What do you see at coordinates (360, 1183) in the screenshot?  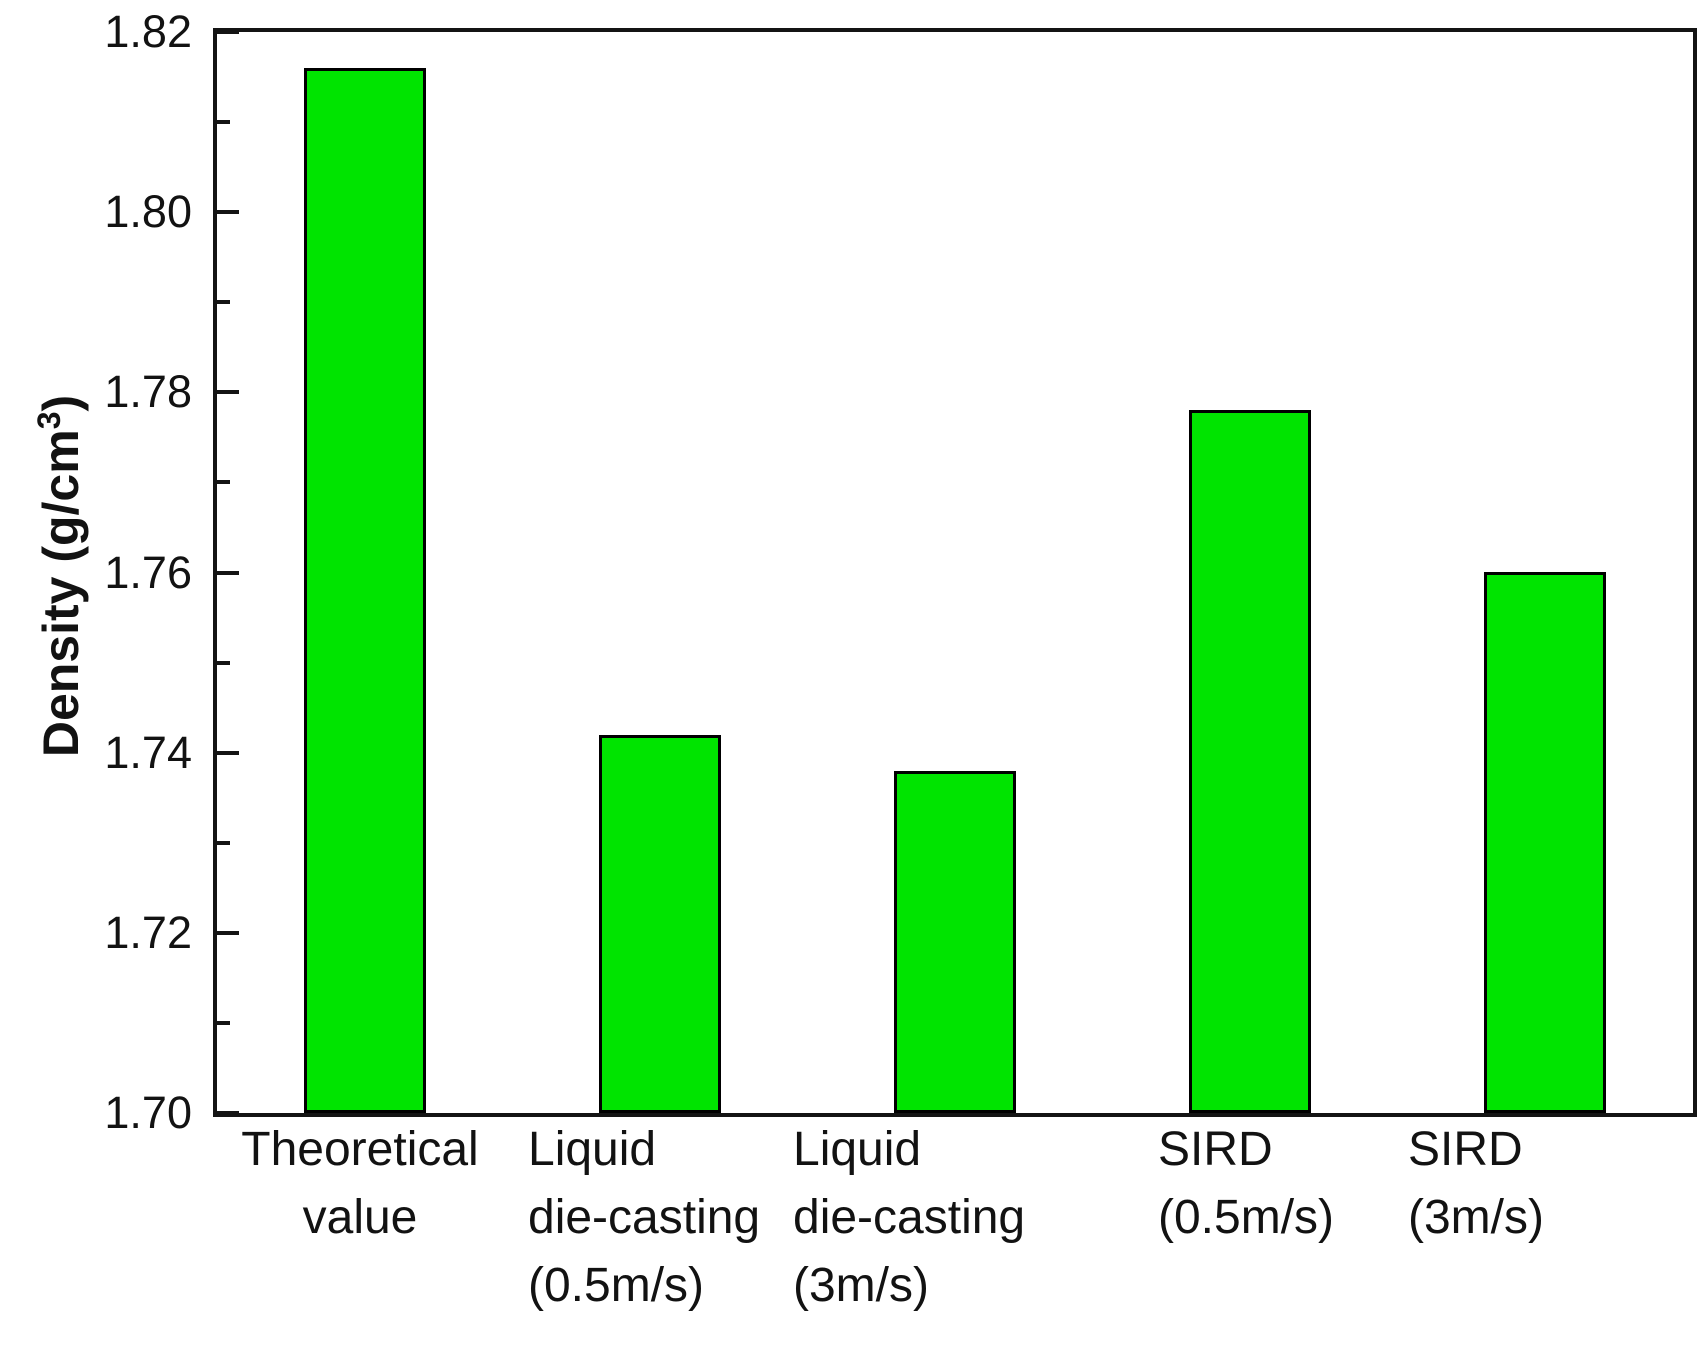 I see `category-label: Theoretical value` at bounding box center [360, 1183].